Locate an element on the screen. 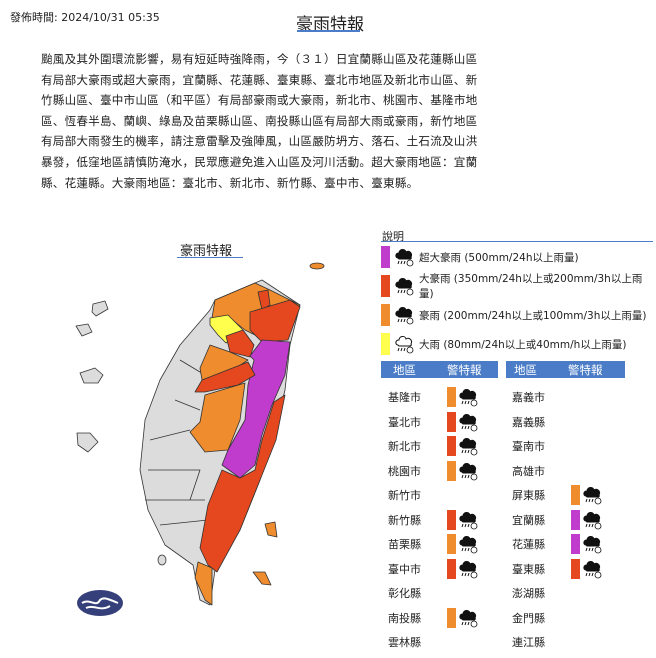  region-name: 花蓮縣 is located at coordinates (528, 544).